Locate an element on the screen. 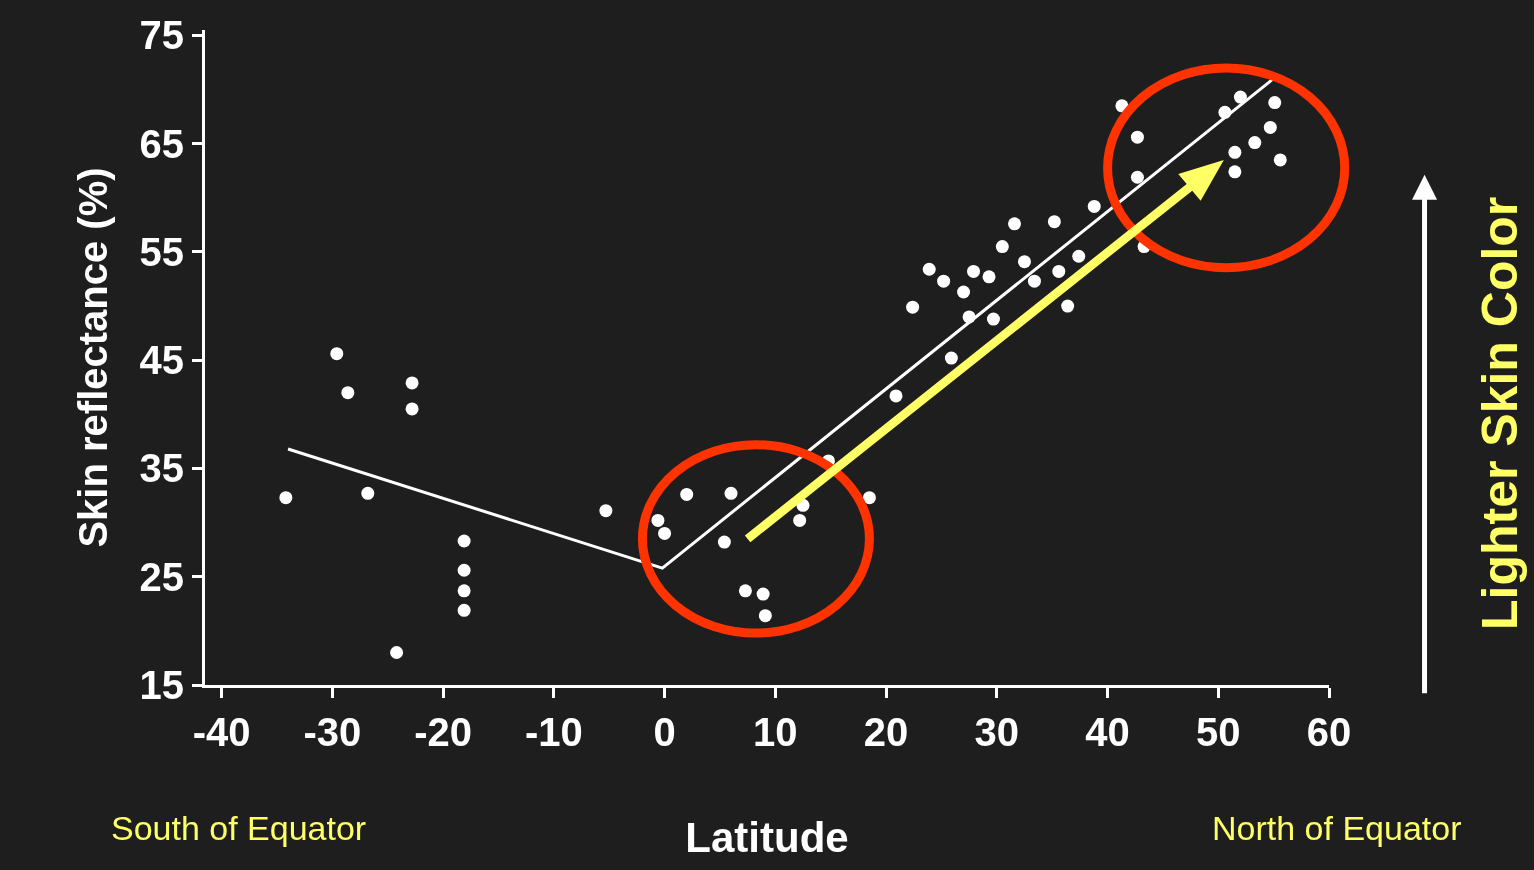 This screenshot has width=1534, height=870. x-tick-label: 0 is located at coordinates (664, 732).